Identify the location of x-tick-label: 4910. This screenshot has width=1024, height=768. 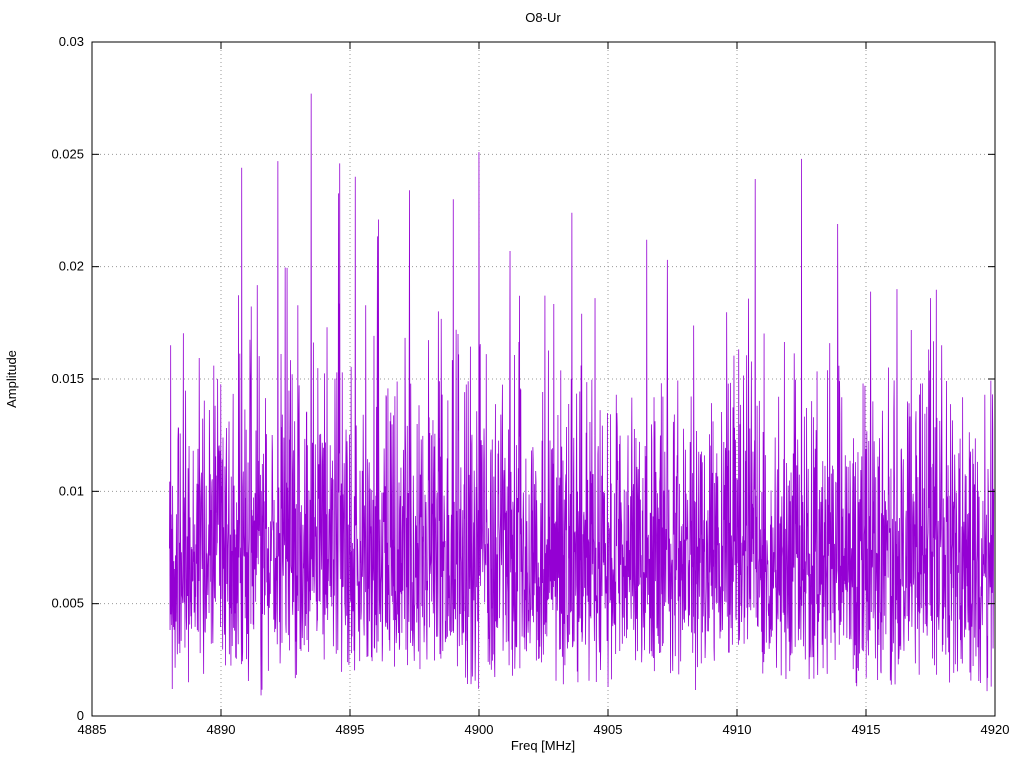
(737, 729).